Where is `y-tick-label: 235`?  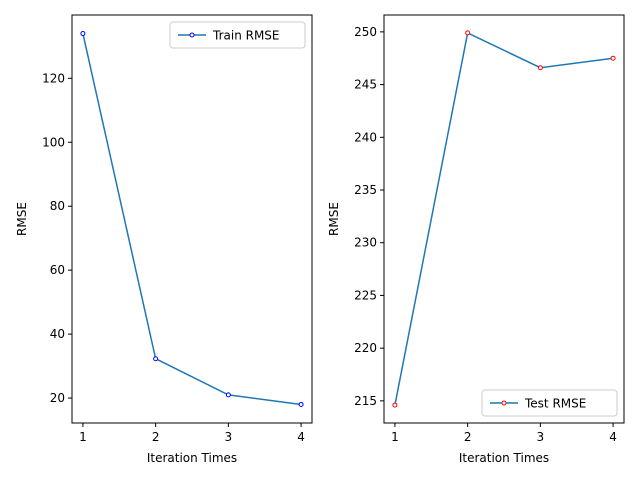 y-tick-label: 235 is located at coordinates (365, 190).